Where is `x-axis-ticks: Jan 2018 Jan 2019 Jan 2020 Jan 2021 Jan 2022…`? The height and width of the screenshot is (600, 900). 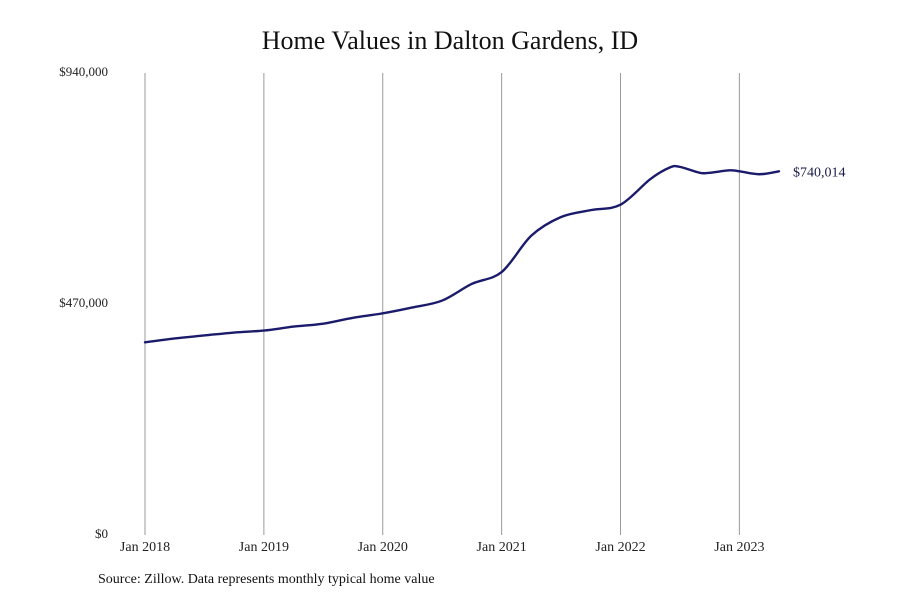
x-axis-ticks: Jan 2018 Jan 2019 Jan 2020 Jan 2021 Jan 2022… is located at coordinates (442, 547).